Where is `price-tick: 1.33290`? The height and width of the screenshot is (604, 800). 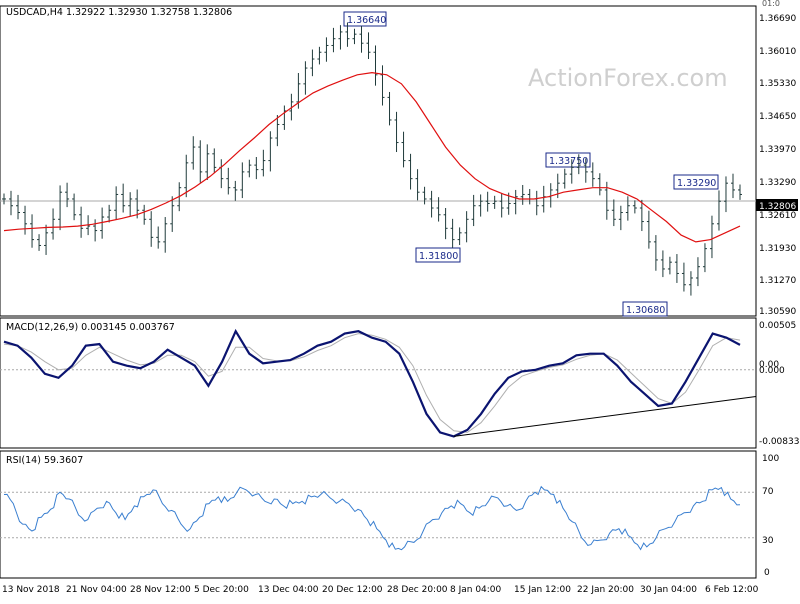
price-tick: 1.33290 is located at coordinates (777, 183).